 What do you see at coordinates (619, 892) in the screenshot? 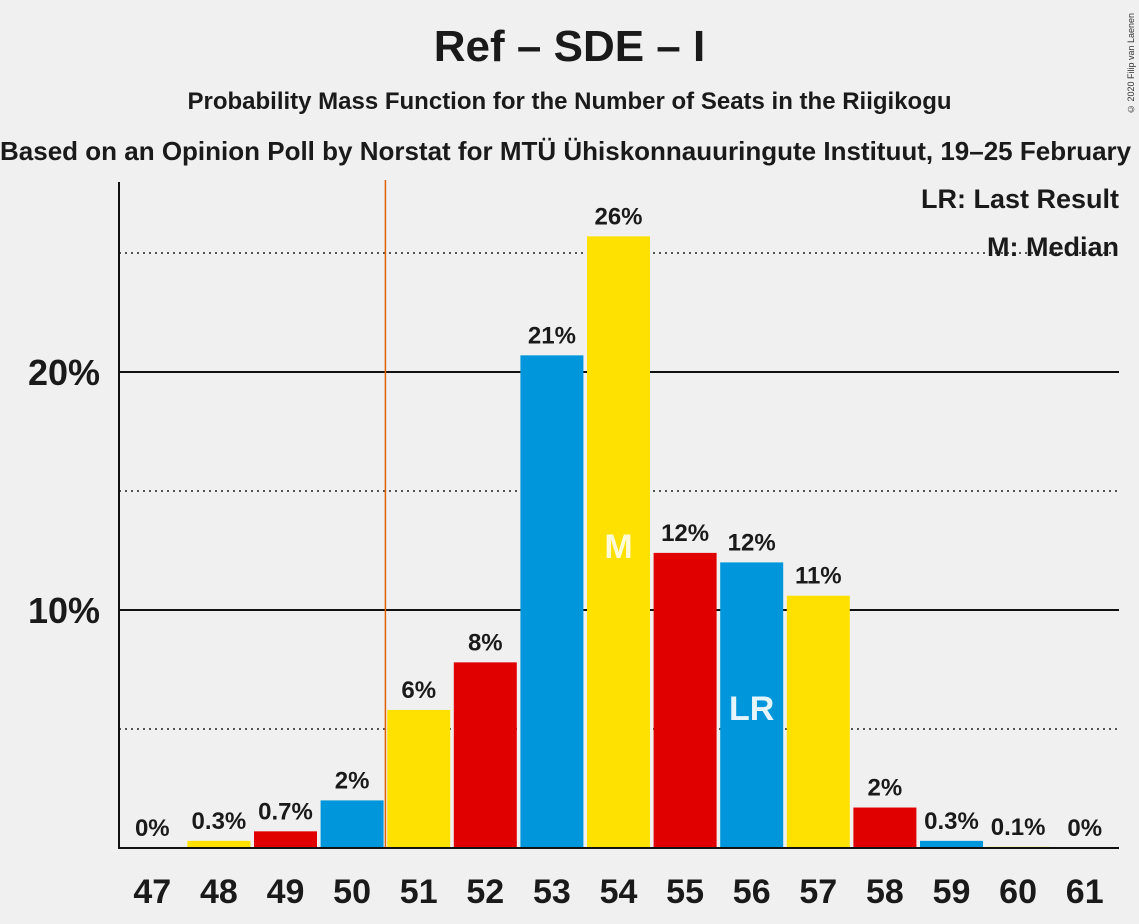
I see `x-tick-label: 54` at bounding box center [619, 892].